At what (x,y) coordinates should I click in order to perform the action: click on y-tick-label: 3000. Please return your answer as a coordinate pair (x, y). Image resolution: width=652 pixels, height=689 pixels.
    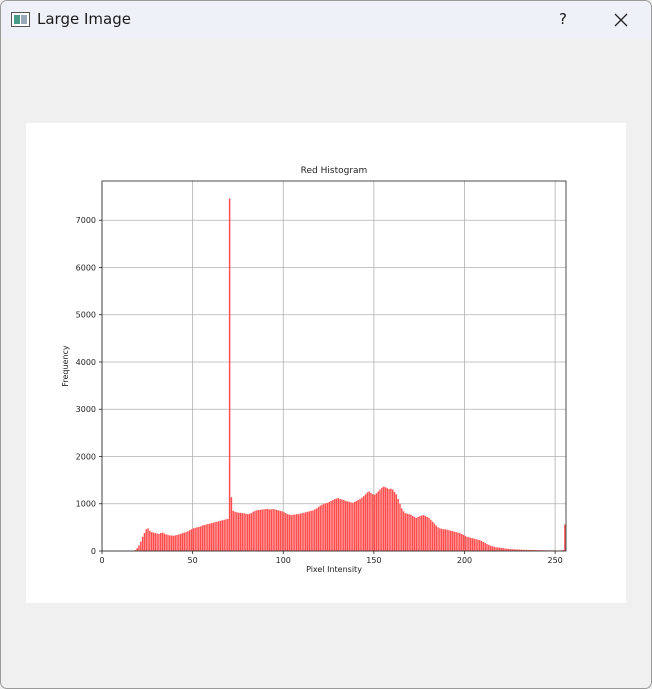
    Looking at the image, I should click on (86, 409).